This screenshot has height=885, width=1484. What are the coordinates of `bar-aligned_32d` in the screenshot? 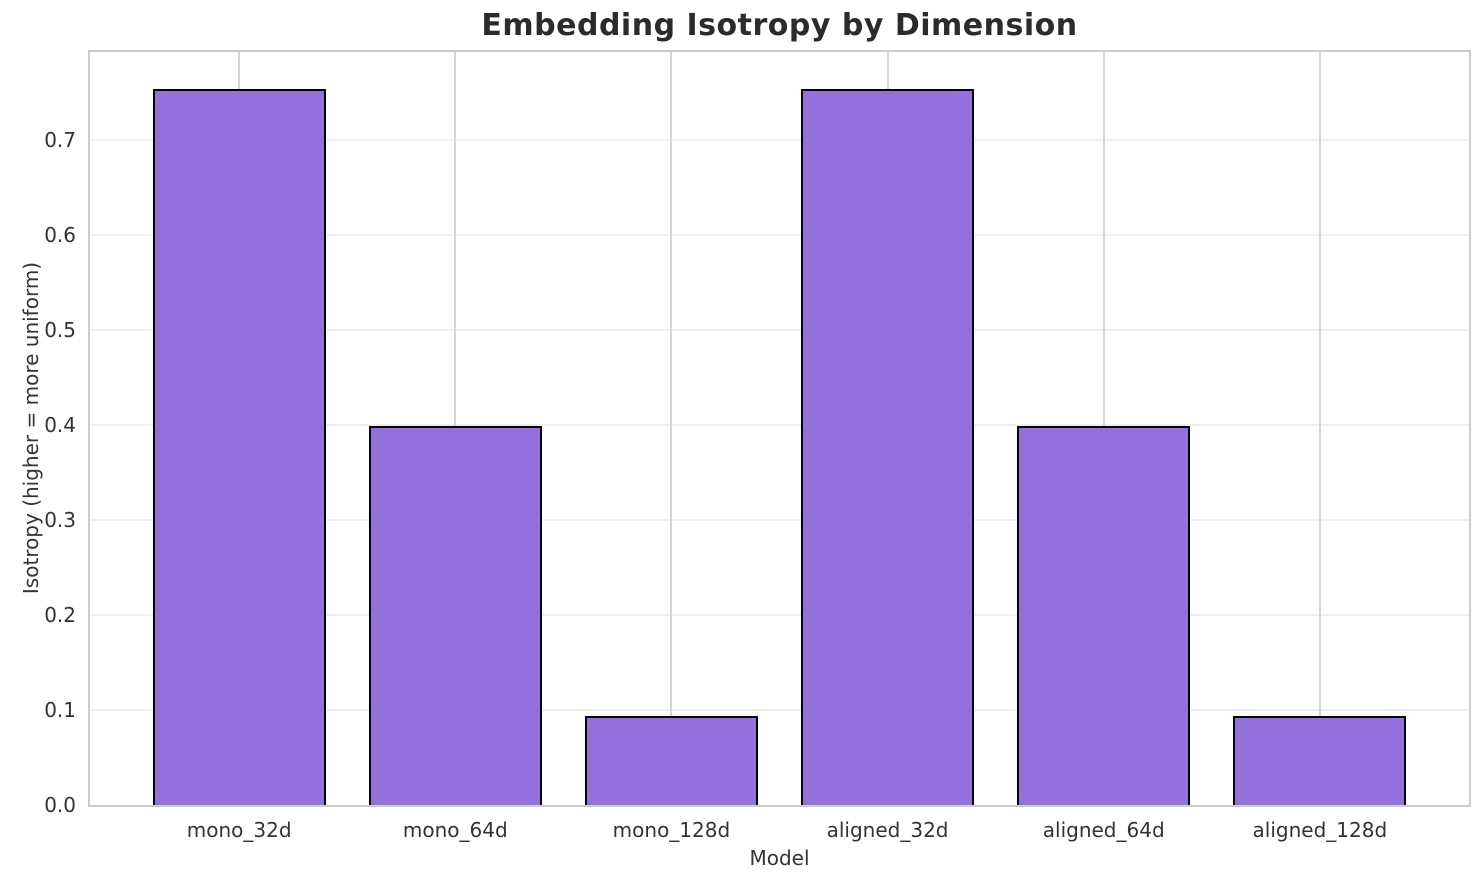 It's located at (888, 447).